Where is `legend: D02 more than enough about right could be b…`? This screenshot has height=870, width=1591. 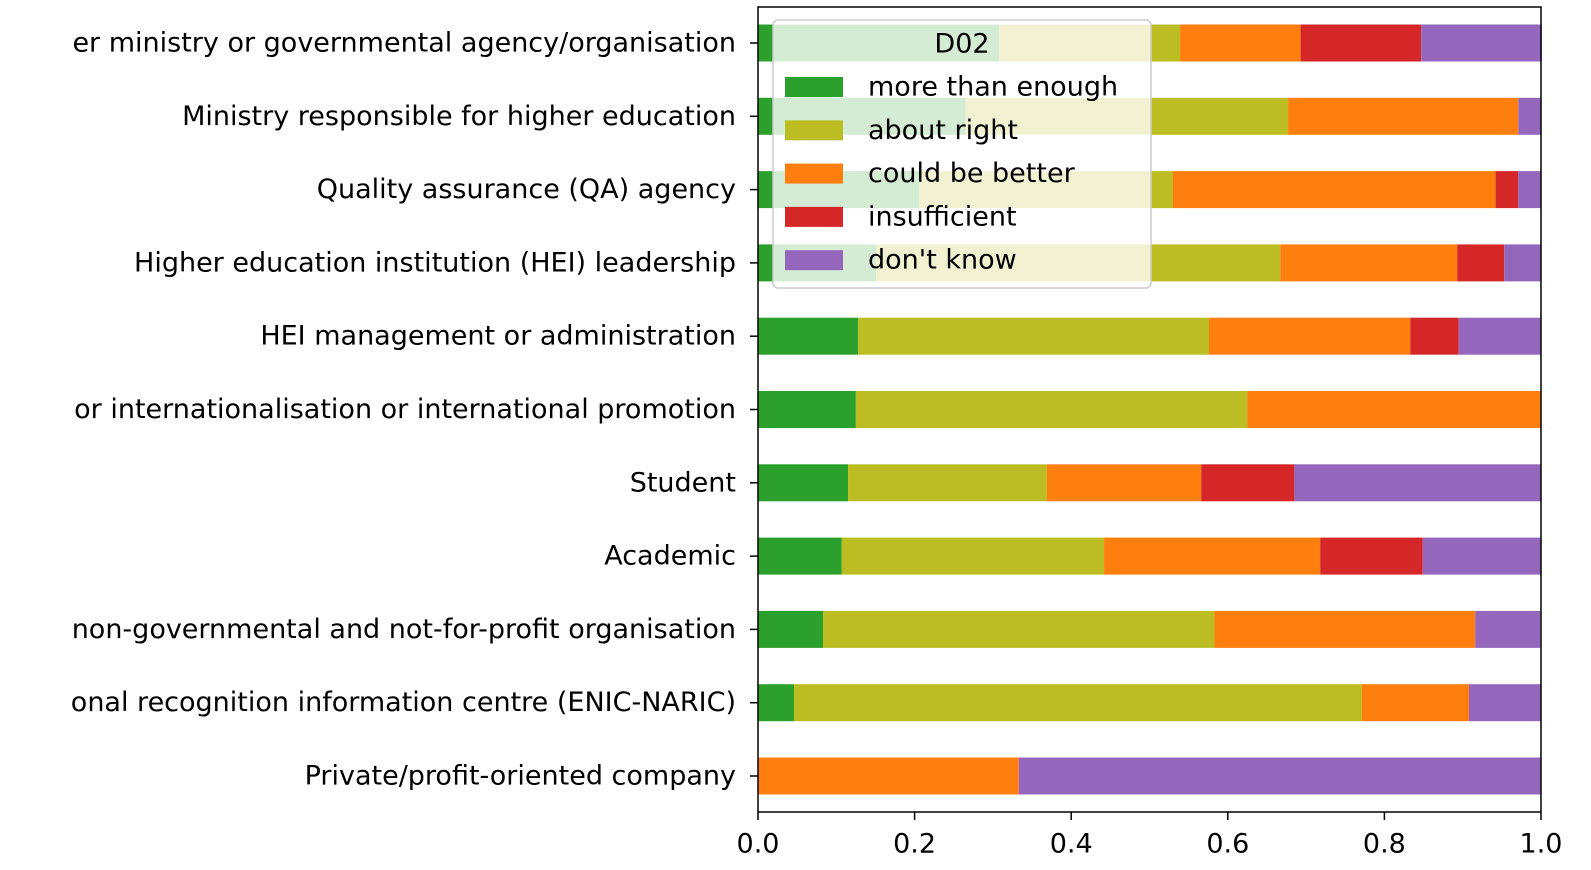
legend: D02 more than enough about right could be b… is located at coordinates (962, 154).